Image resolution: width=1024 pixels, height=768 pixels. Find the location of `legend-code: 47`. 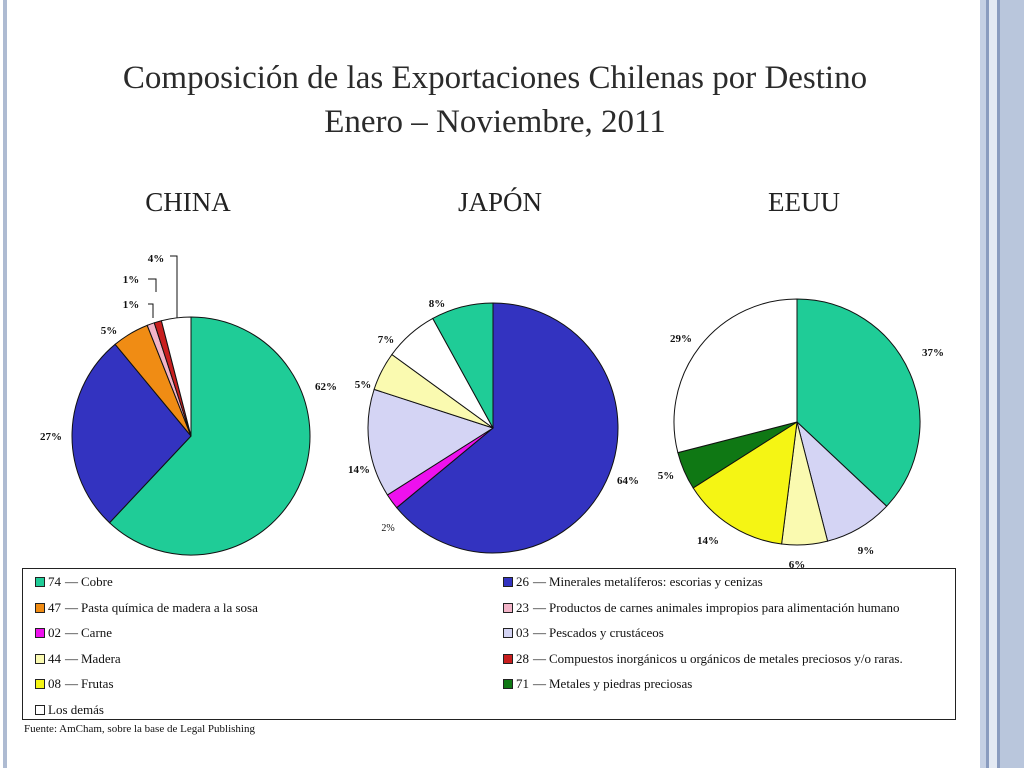

legend-code: 47 is located at coordinates (54, 607).